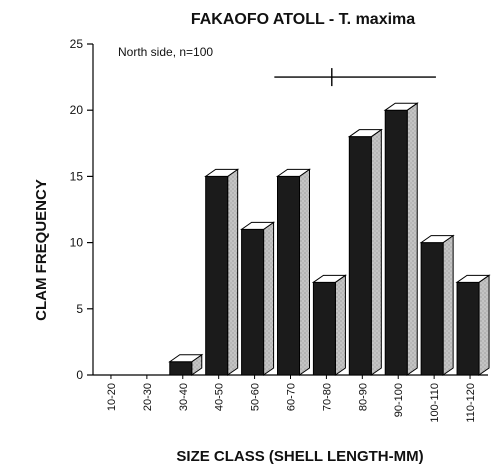  I want to click on x-tick-label: 60-70, so click(292, 397).